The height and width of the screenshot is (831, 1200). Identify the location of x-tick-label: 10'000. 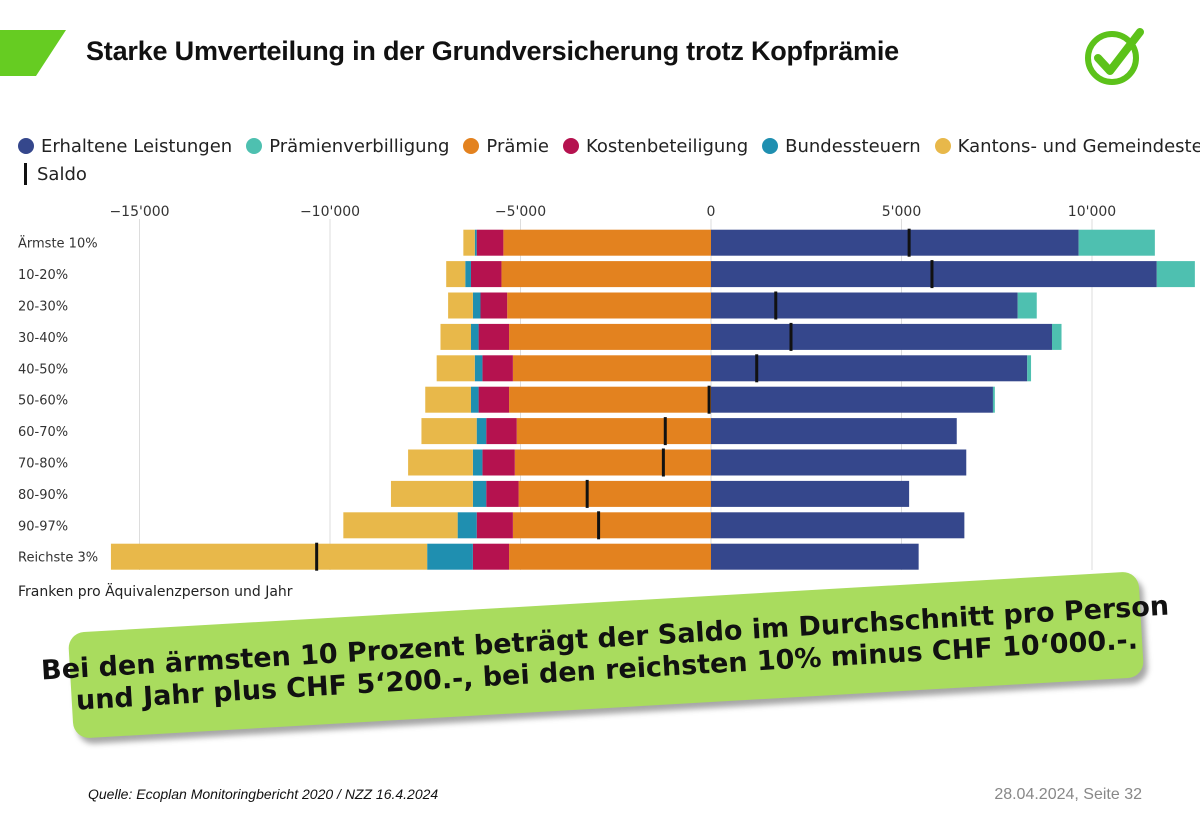
(1092, 212).